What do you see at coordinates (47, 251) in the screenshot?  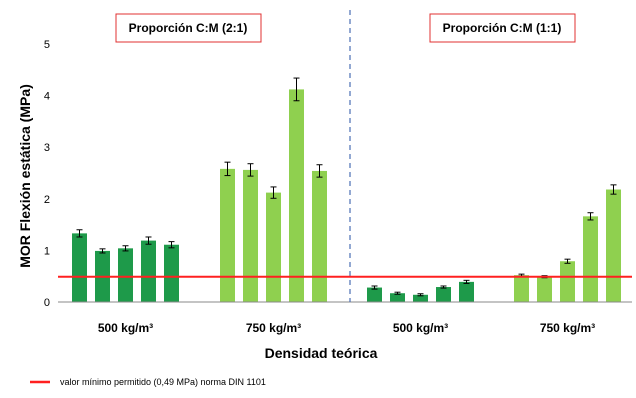 I see `y-tick-label: 1` at bounding box center [47, 251].